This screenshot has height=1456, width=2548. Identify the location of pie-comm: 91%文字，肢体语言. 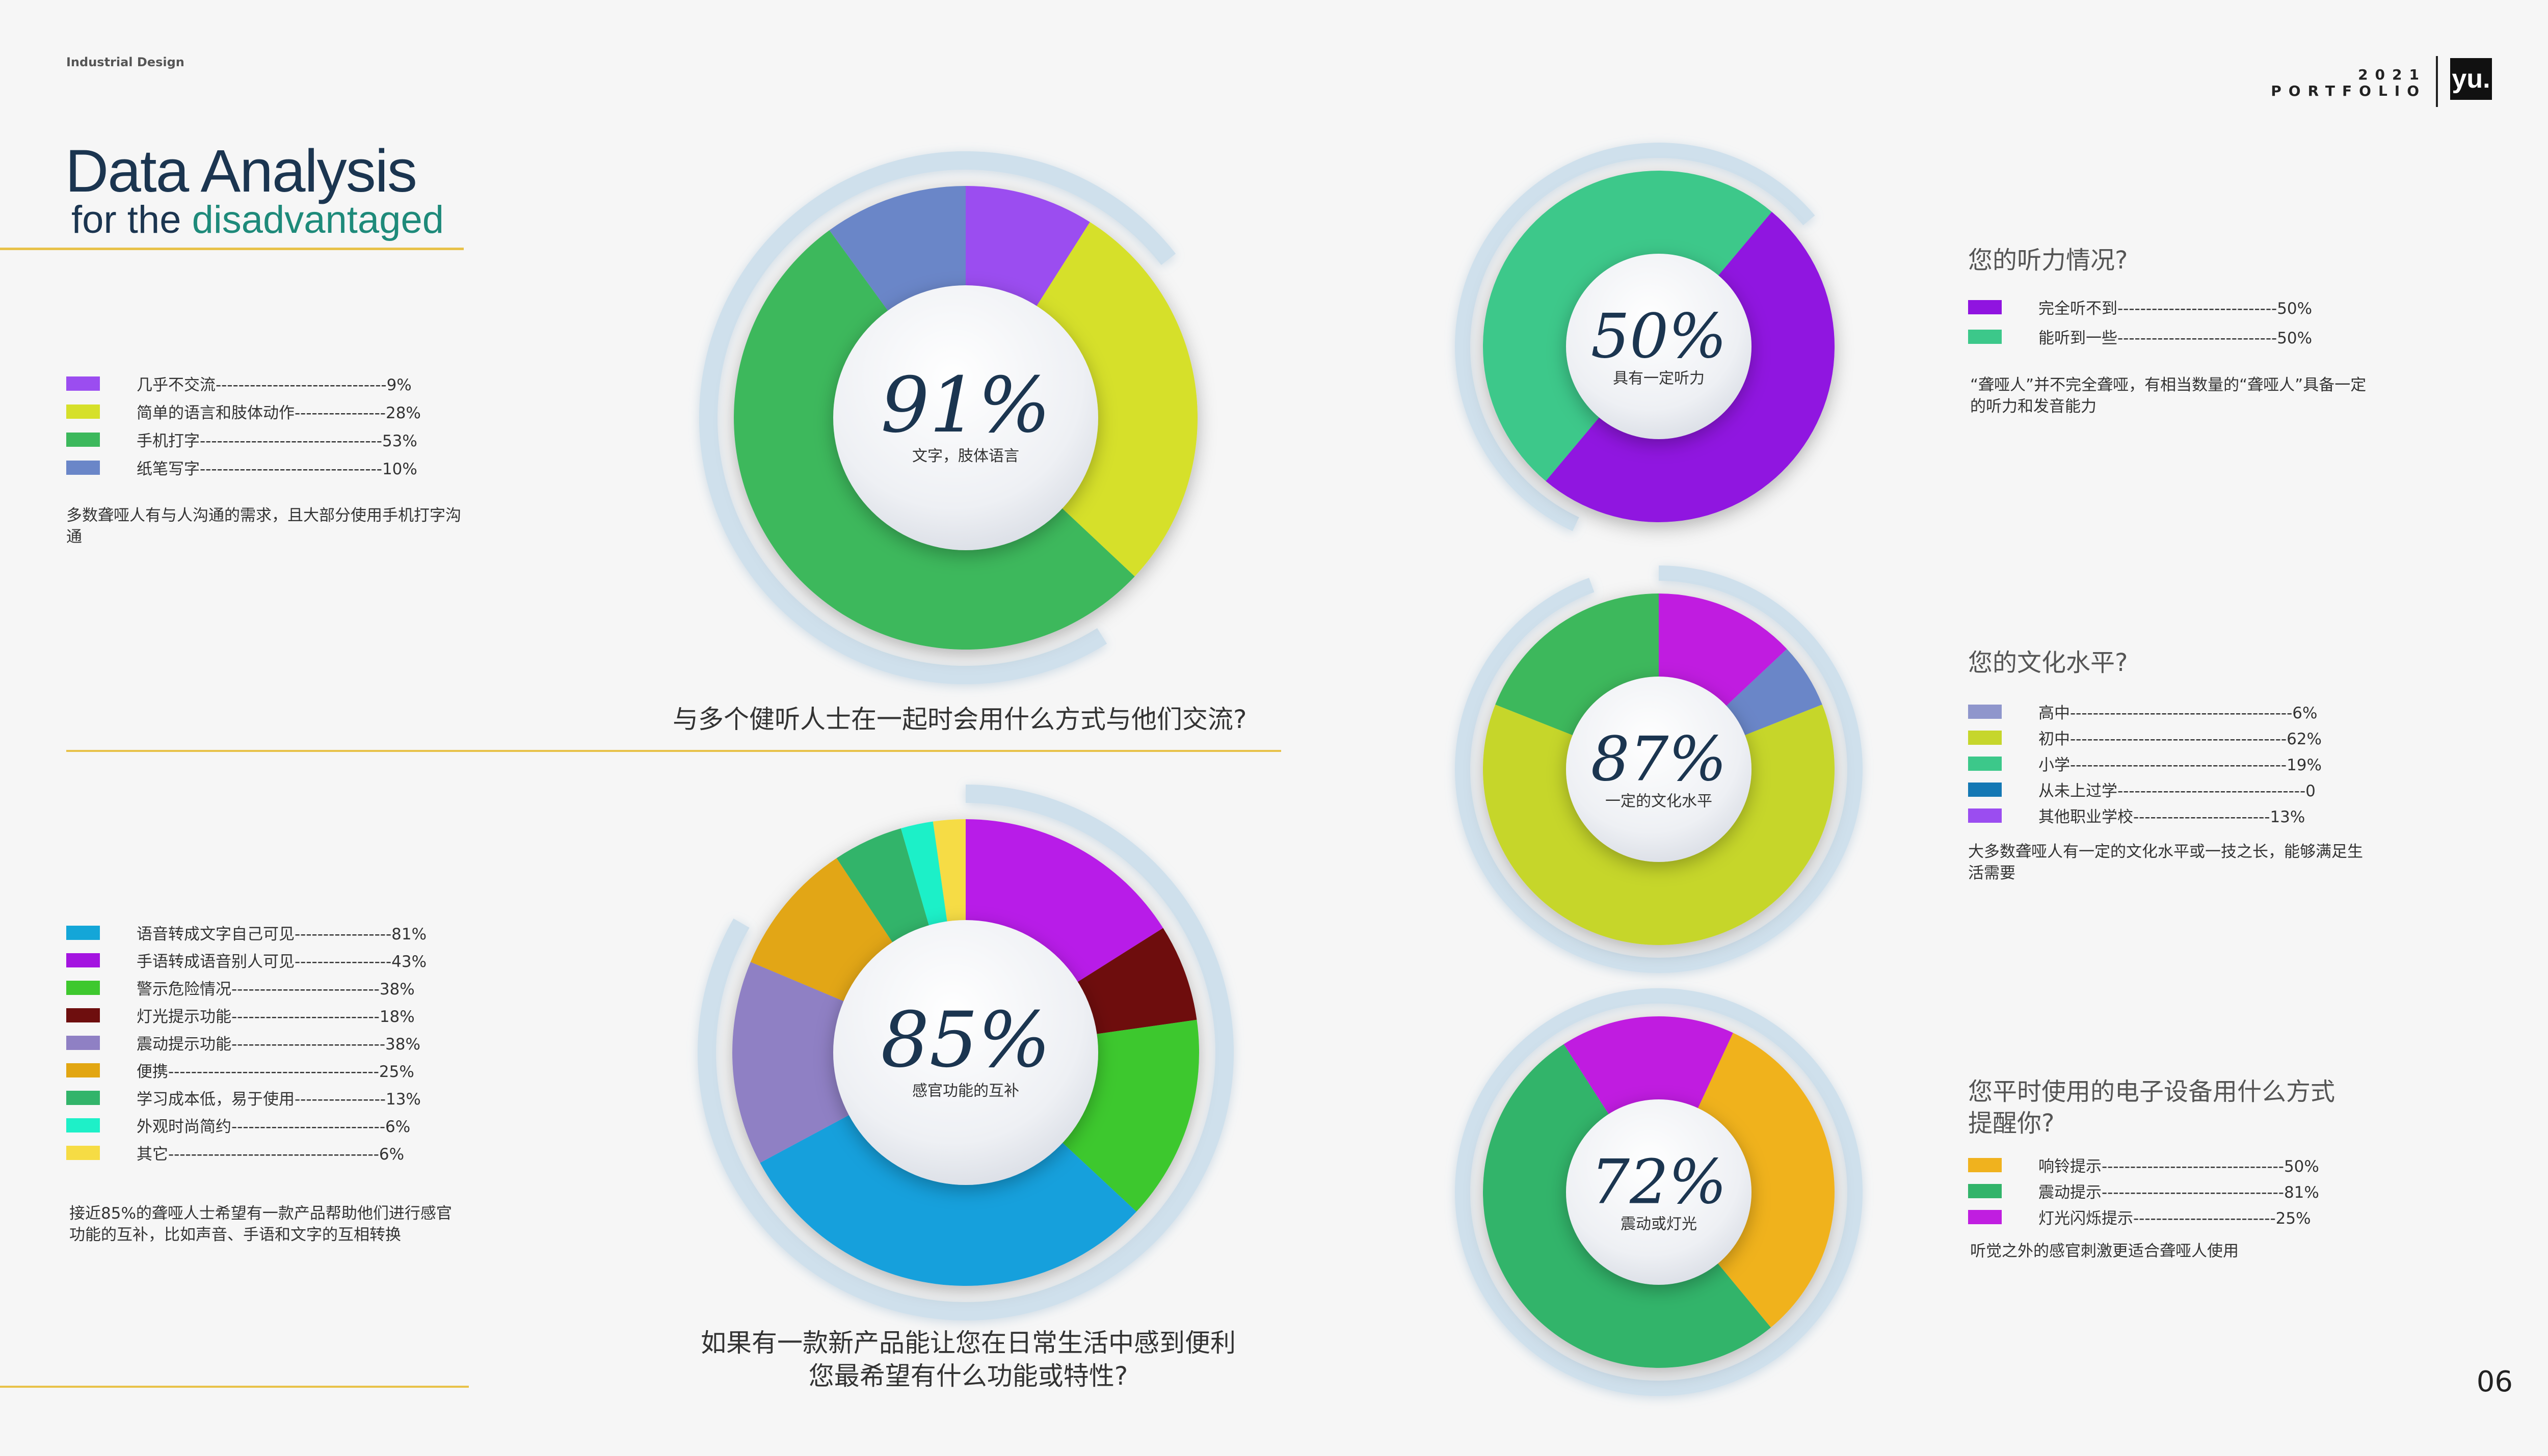
(949, 418).